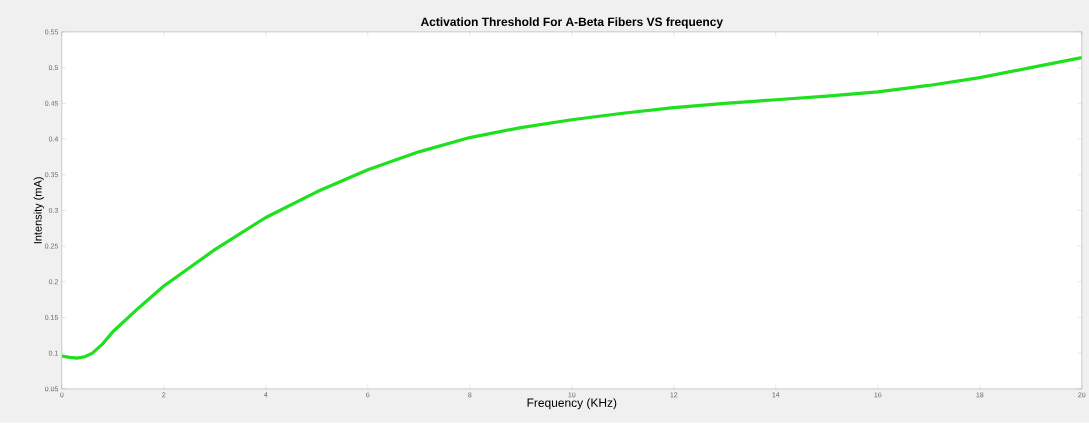 This screenshot has width=1089, height=423. Describe the element at coordinates (571, 23) in the screenshot. I see `chart-title: Activation Threshold For A-Beta Fibers VS frequency` at that location.